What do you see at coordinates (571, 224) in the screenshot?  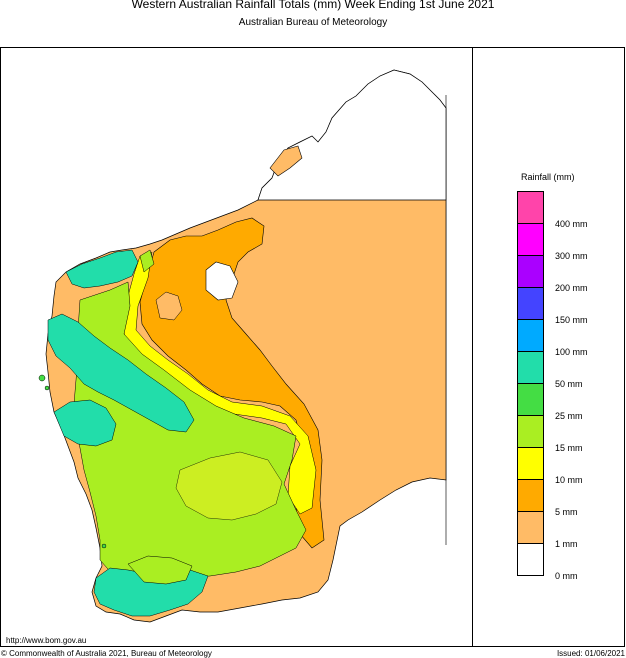 I see `legend-tick-label: 400 mm` at bounding box center [571, 224].